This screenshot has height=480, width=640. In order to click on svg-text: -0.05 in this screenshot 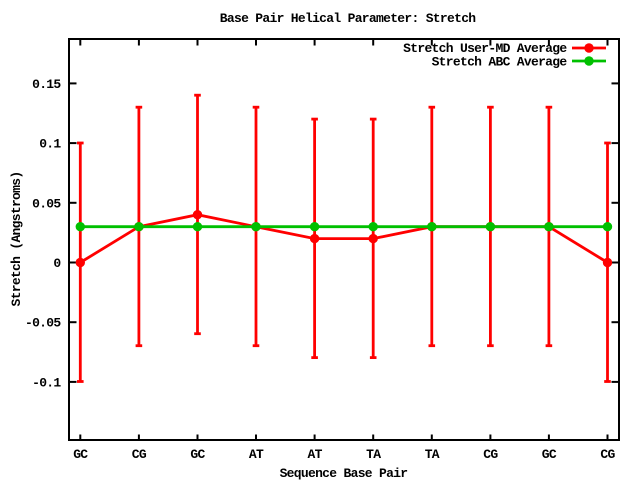, I will do `click(43, 323)`.